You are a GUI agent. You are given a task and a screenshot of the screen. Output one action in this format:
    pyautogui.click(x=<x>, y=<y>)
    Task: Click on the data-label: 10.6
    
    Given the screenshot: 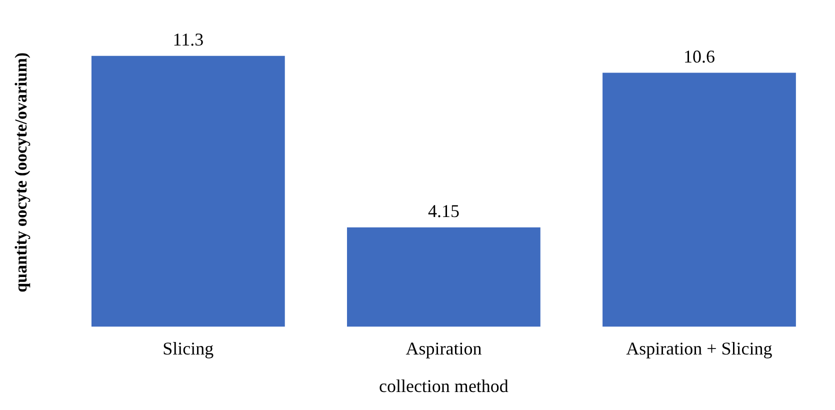 What is the action you would take?
    pyautogui.click(x=699, y=56)
    